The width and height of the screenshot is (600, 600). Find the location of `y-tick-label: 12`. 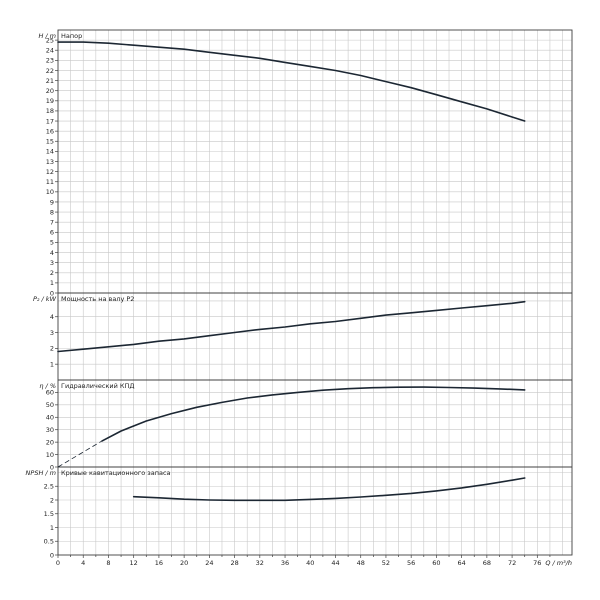

y-tick-label: 12 is located at coordinates (50, 172).